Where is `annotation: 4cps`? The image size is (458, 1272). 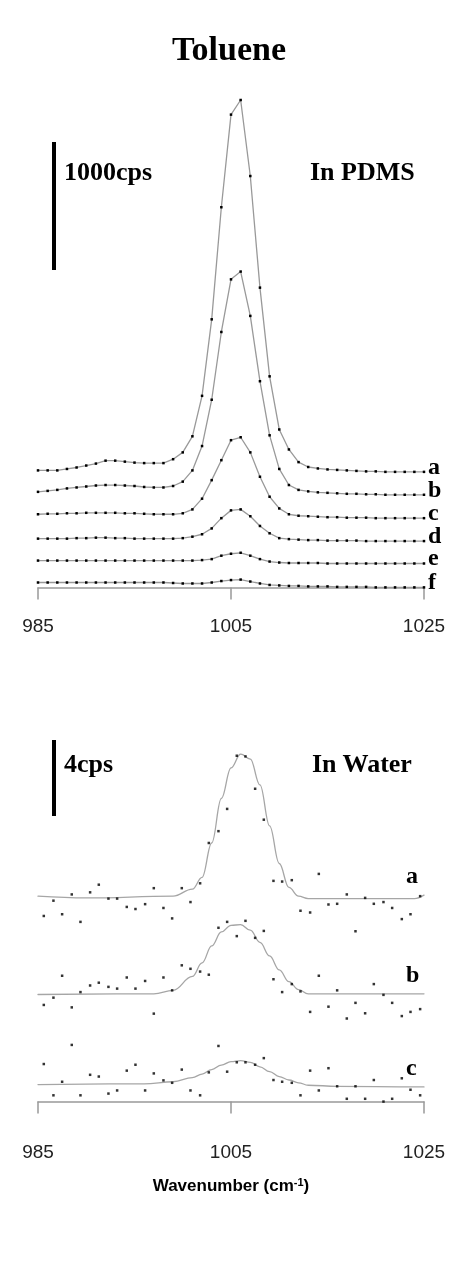
annotation: 4cps is located at coordinates (89, 763).